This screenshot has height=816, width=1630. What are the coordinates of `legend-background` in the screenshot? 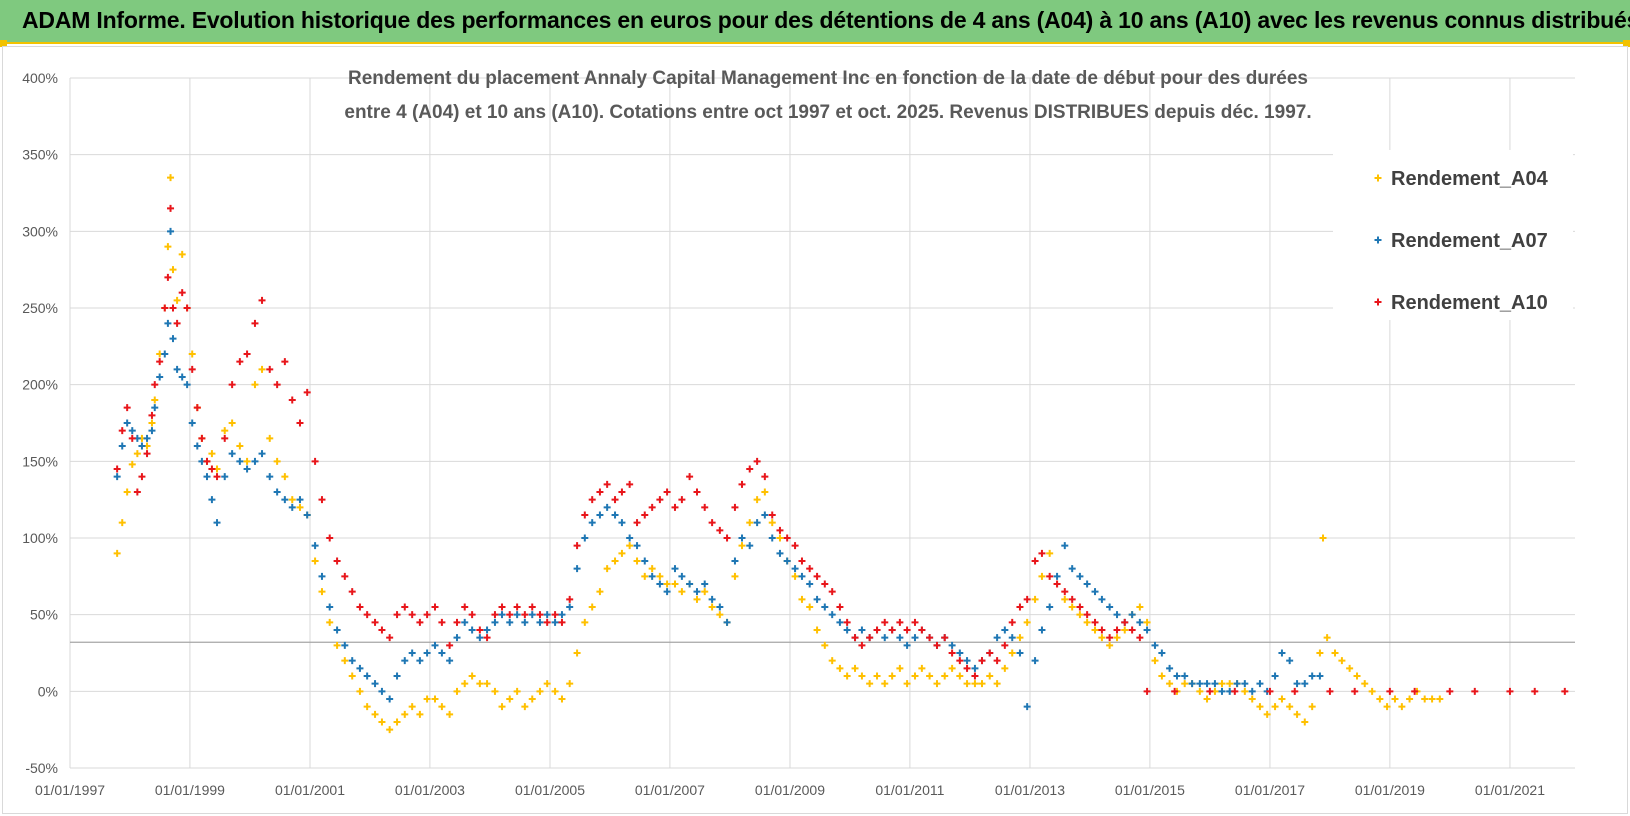 It's located at (1453, 235).